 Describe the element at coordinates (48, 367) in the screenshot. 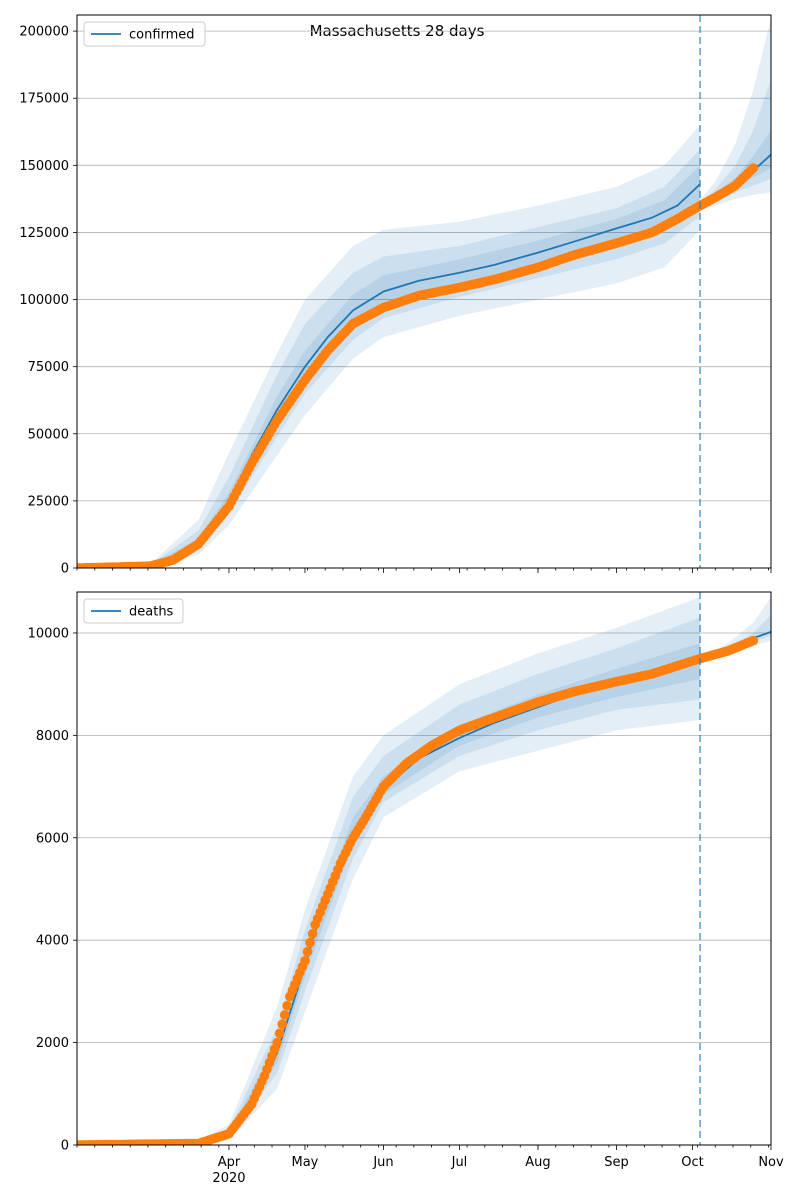

I see `y-tick-label: 75000` at that location.